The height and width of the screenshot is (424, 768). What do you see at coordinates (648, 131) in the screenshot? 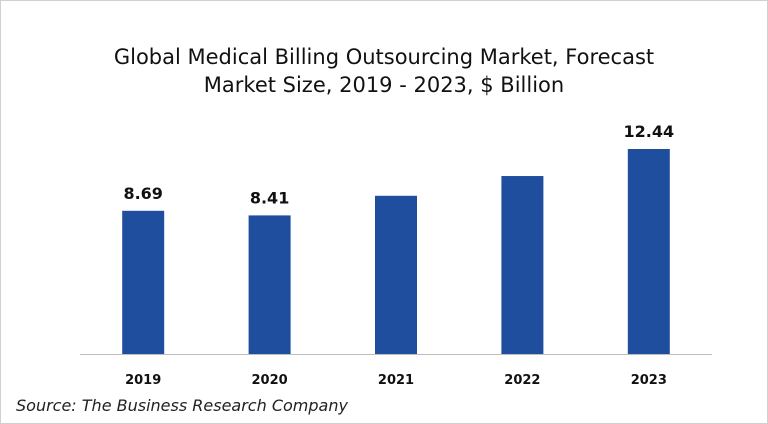
I see `data-label-2023: 12.44` at bounding box center [648, 131].